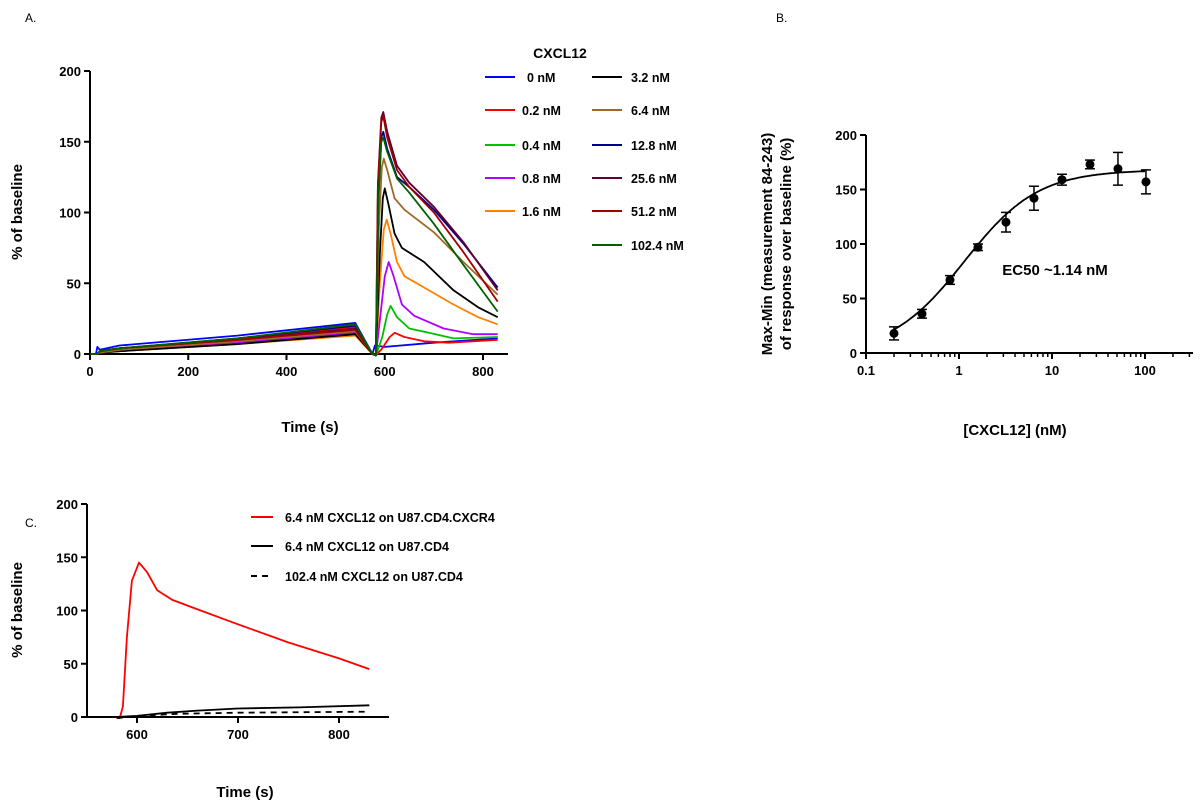 The width and height of the screenshot is (1200, 810). Describe the element at coordinates (541, 212) in the screenshot. I see `legend-label: 1.6 nM` at that location.